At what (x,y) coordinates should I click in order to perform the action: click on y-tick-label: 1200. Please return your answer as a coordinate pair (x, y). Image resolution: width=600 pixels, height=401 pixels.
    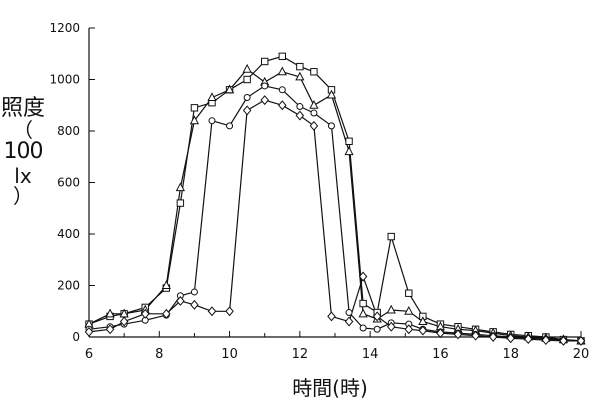
    Looking at the image, I should click on (64, 28).